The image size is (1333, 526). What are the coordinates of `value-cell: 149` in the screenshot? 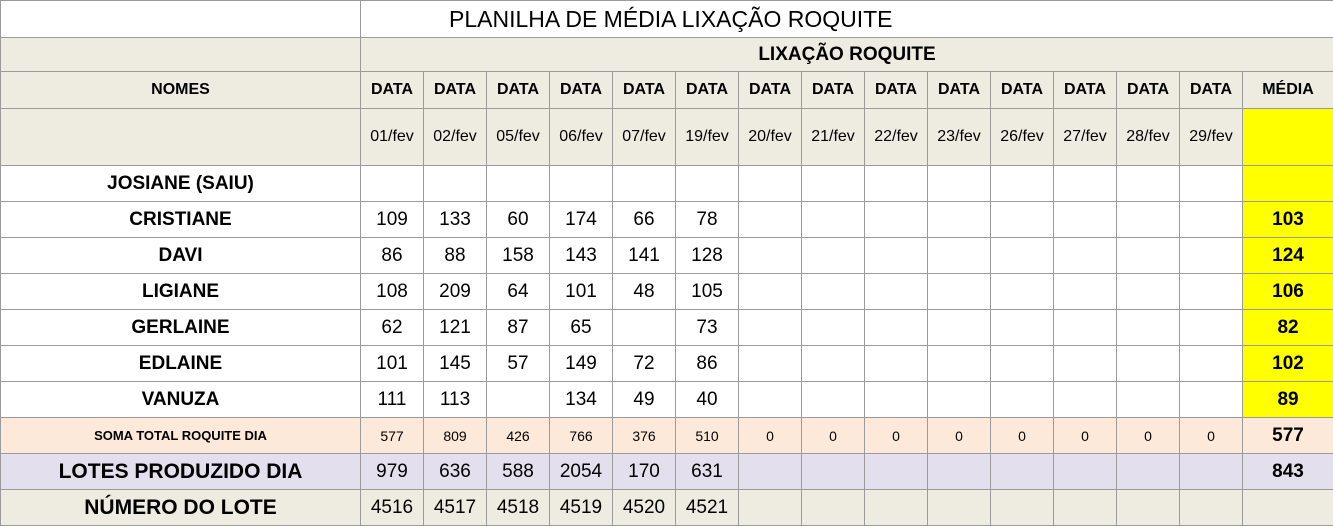 It's located at (581, 364).